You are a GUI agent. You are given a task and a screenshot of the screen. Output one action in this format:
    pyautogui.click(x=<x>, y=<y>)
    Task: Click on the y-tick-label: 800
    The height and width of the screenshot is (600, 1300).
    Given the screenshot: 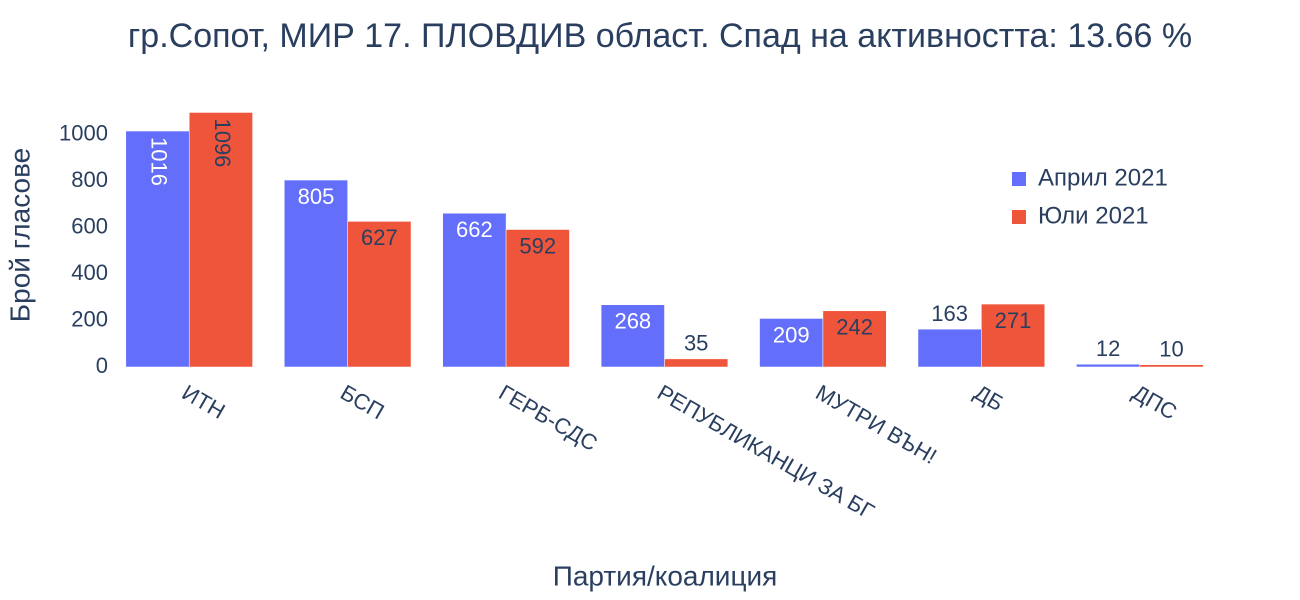 What is the action you would take?
    pyautogui.click(x=89, y=179)
    